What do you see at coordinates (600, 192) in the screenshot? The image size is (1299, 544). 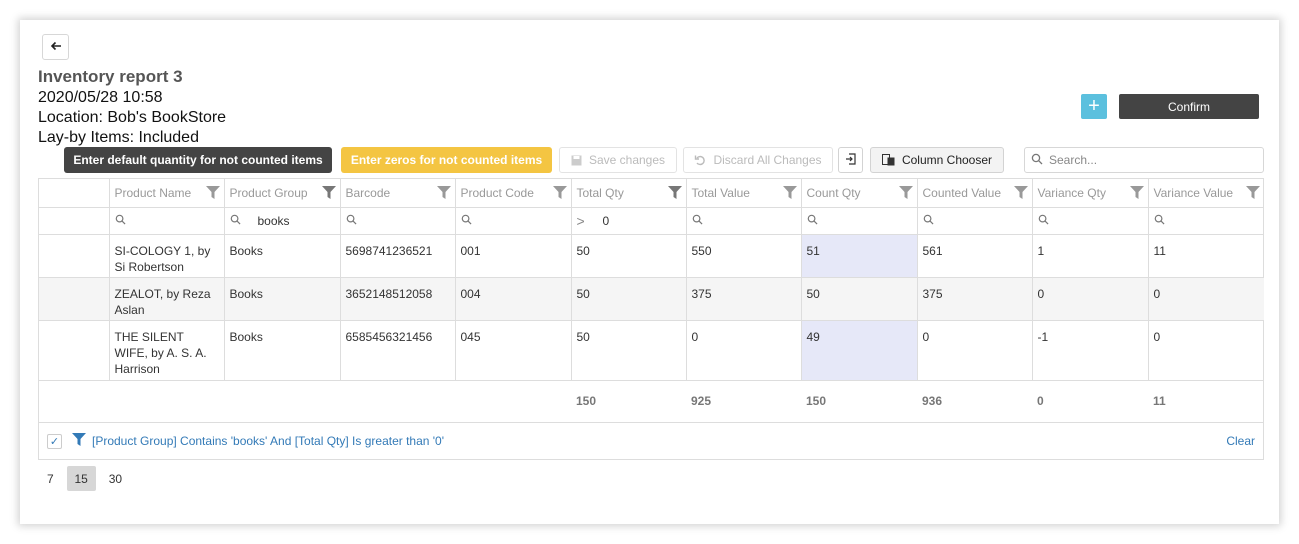 I see `column-label: Total Qty` at bounding box center [600, 192].